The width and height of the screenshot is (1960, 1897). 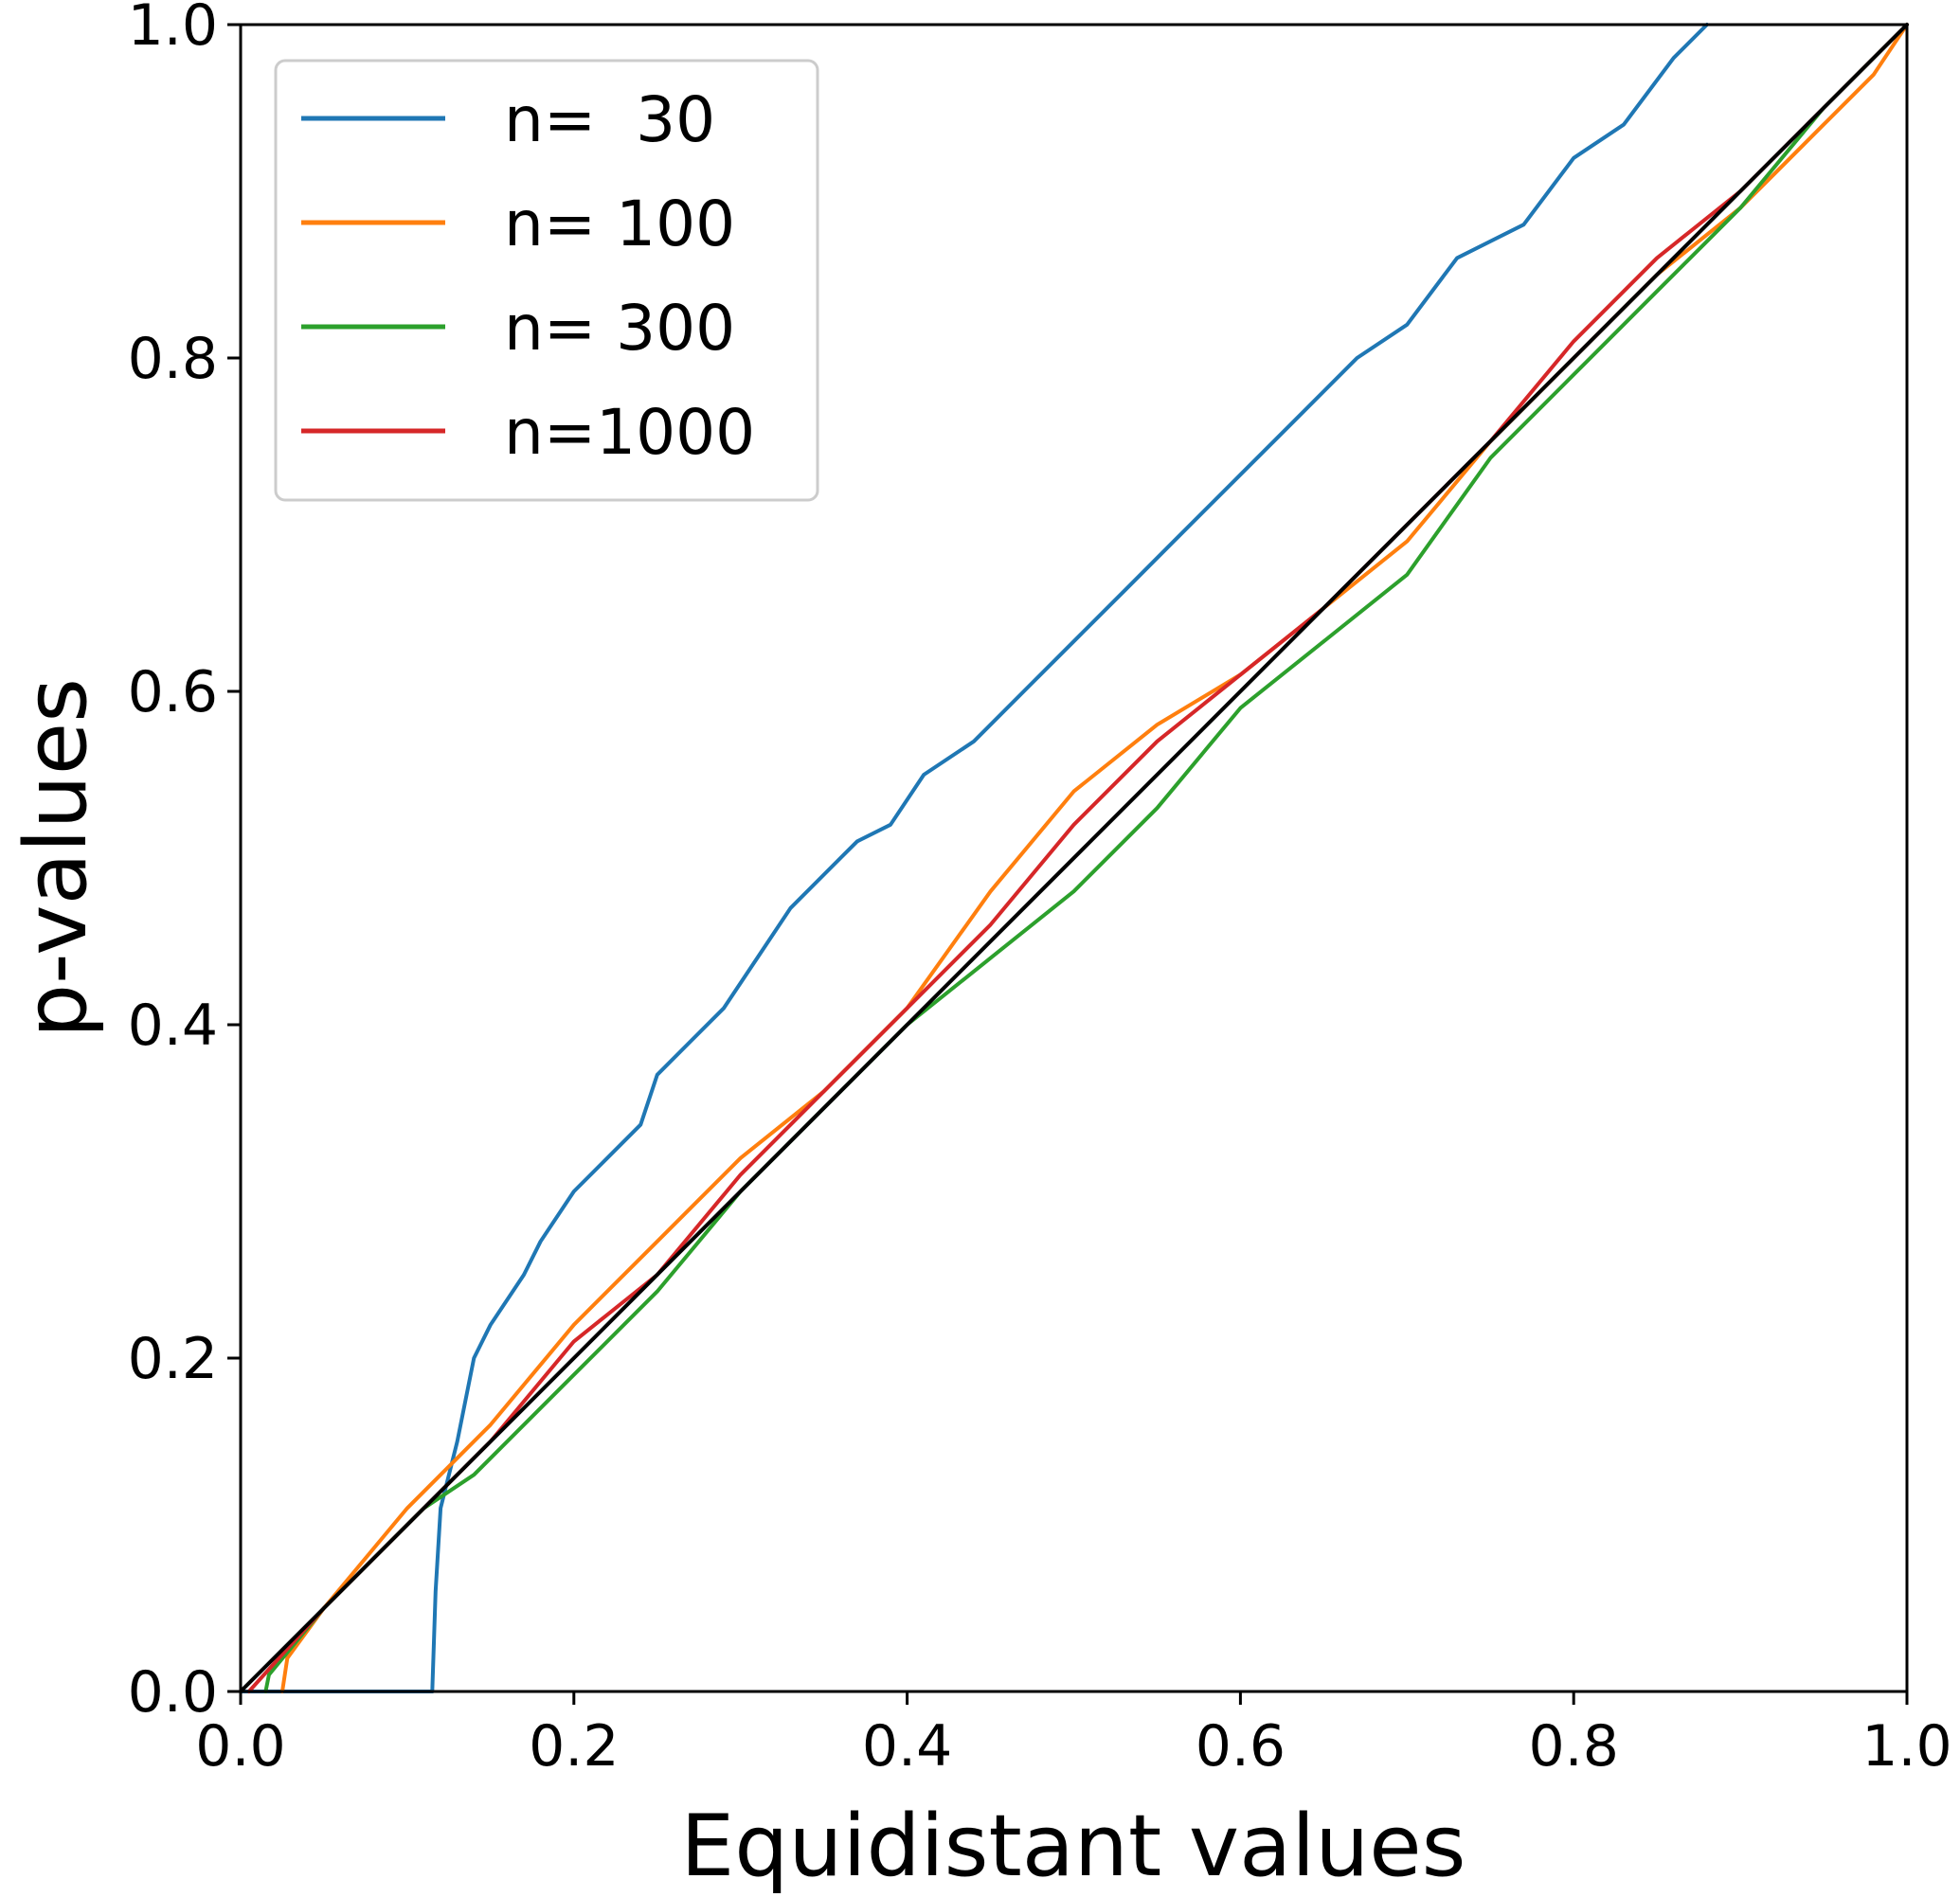 What do you see at coordinates (173, 1026) in the screenshot?
I see `y-tick-label: 0.4` at bounding box center [173, 1026].